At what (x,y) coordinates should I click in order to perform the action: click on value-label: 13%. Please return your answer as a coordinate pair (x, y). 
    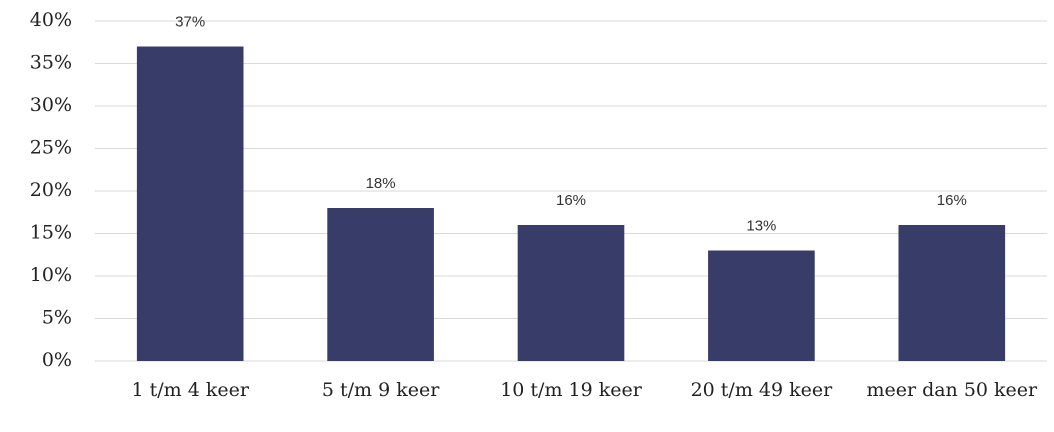
    Looking at the image, I should click on (761, 225).